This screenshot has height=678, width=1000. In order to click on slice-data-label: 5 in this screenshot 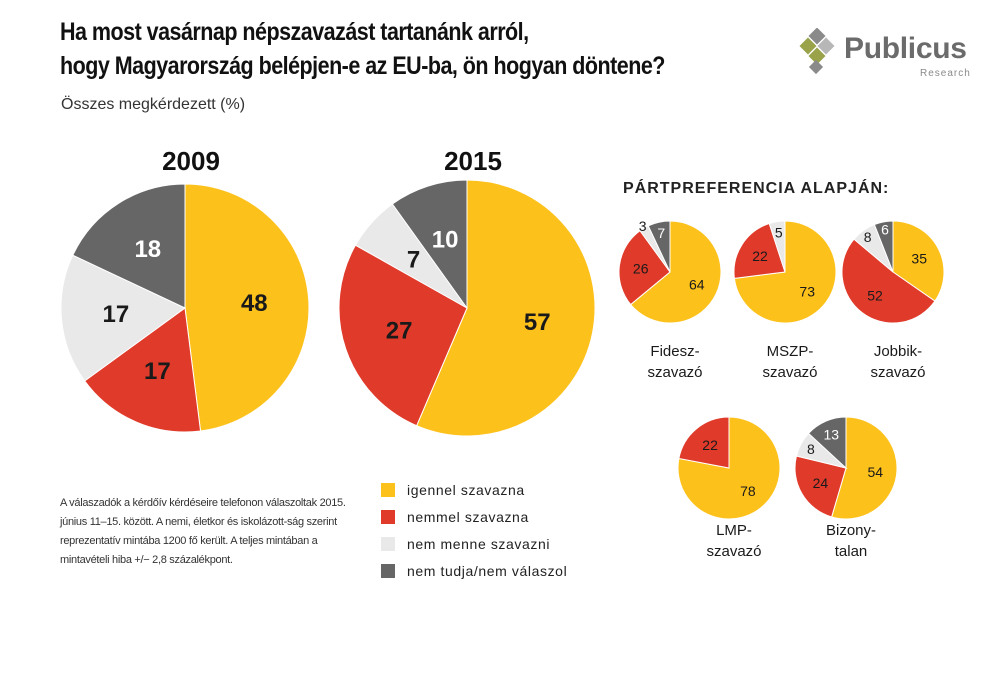, I will do `click(779, 233)`.